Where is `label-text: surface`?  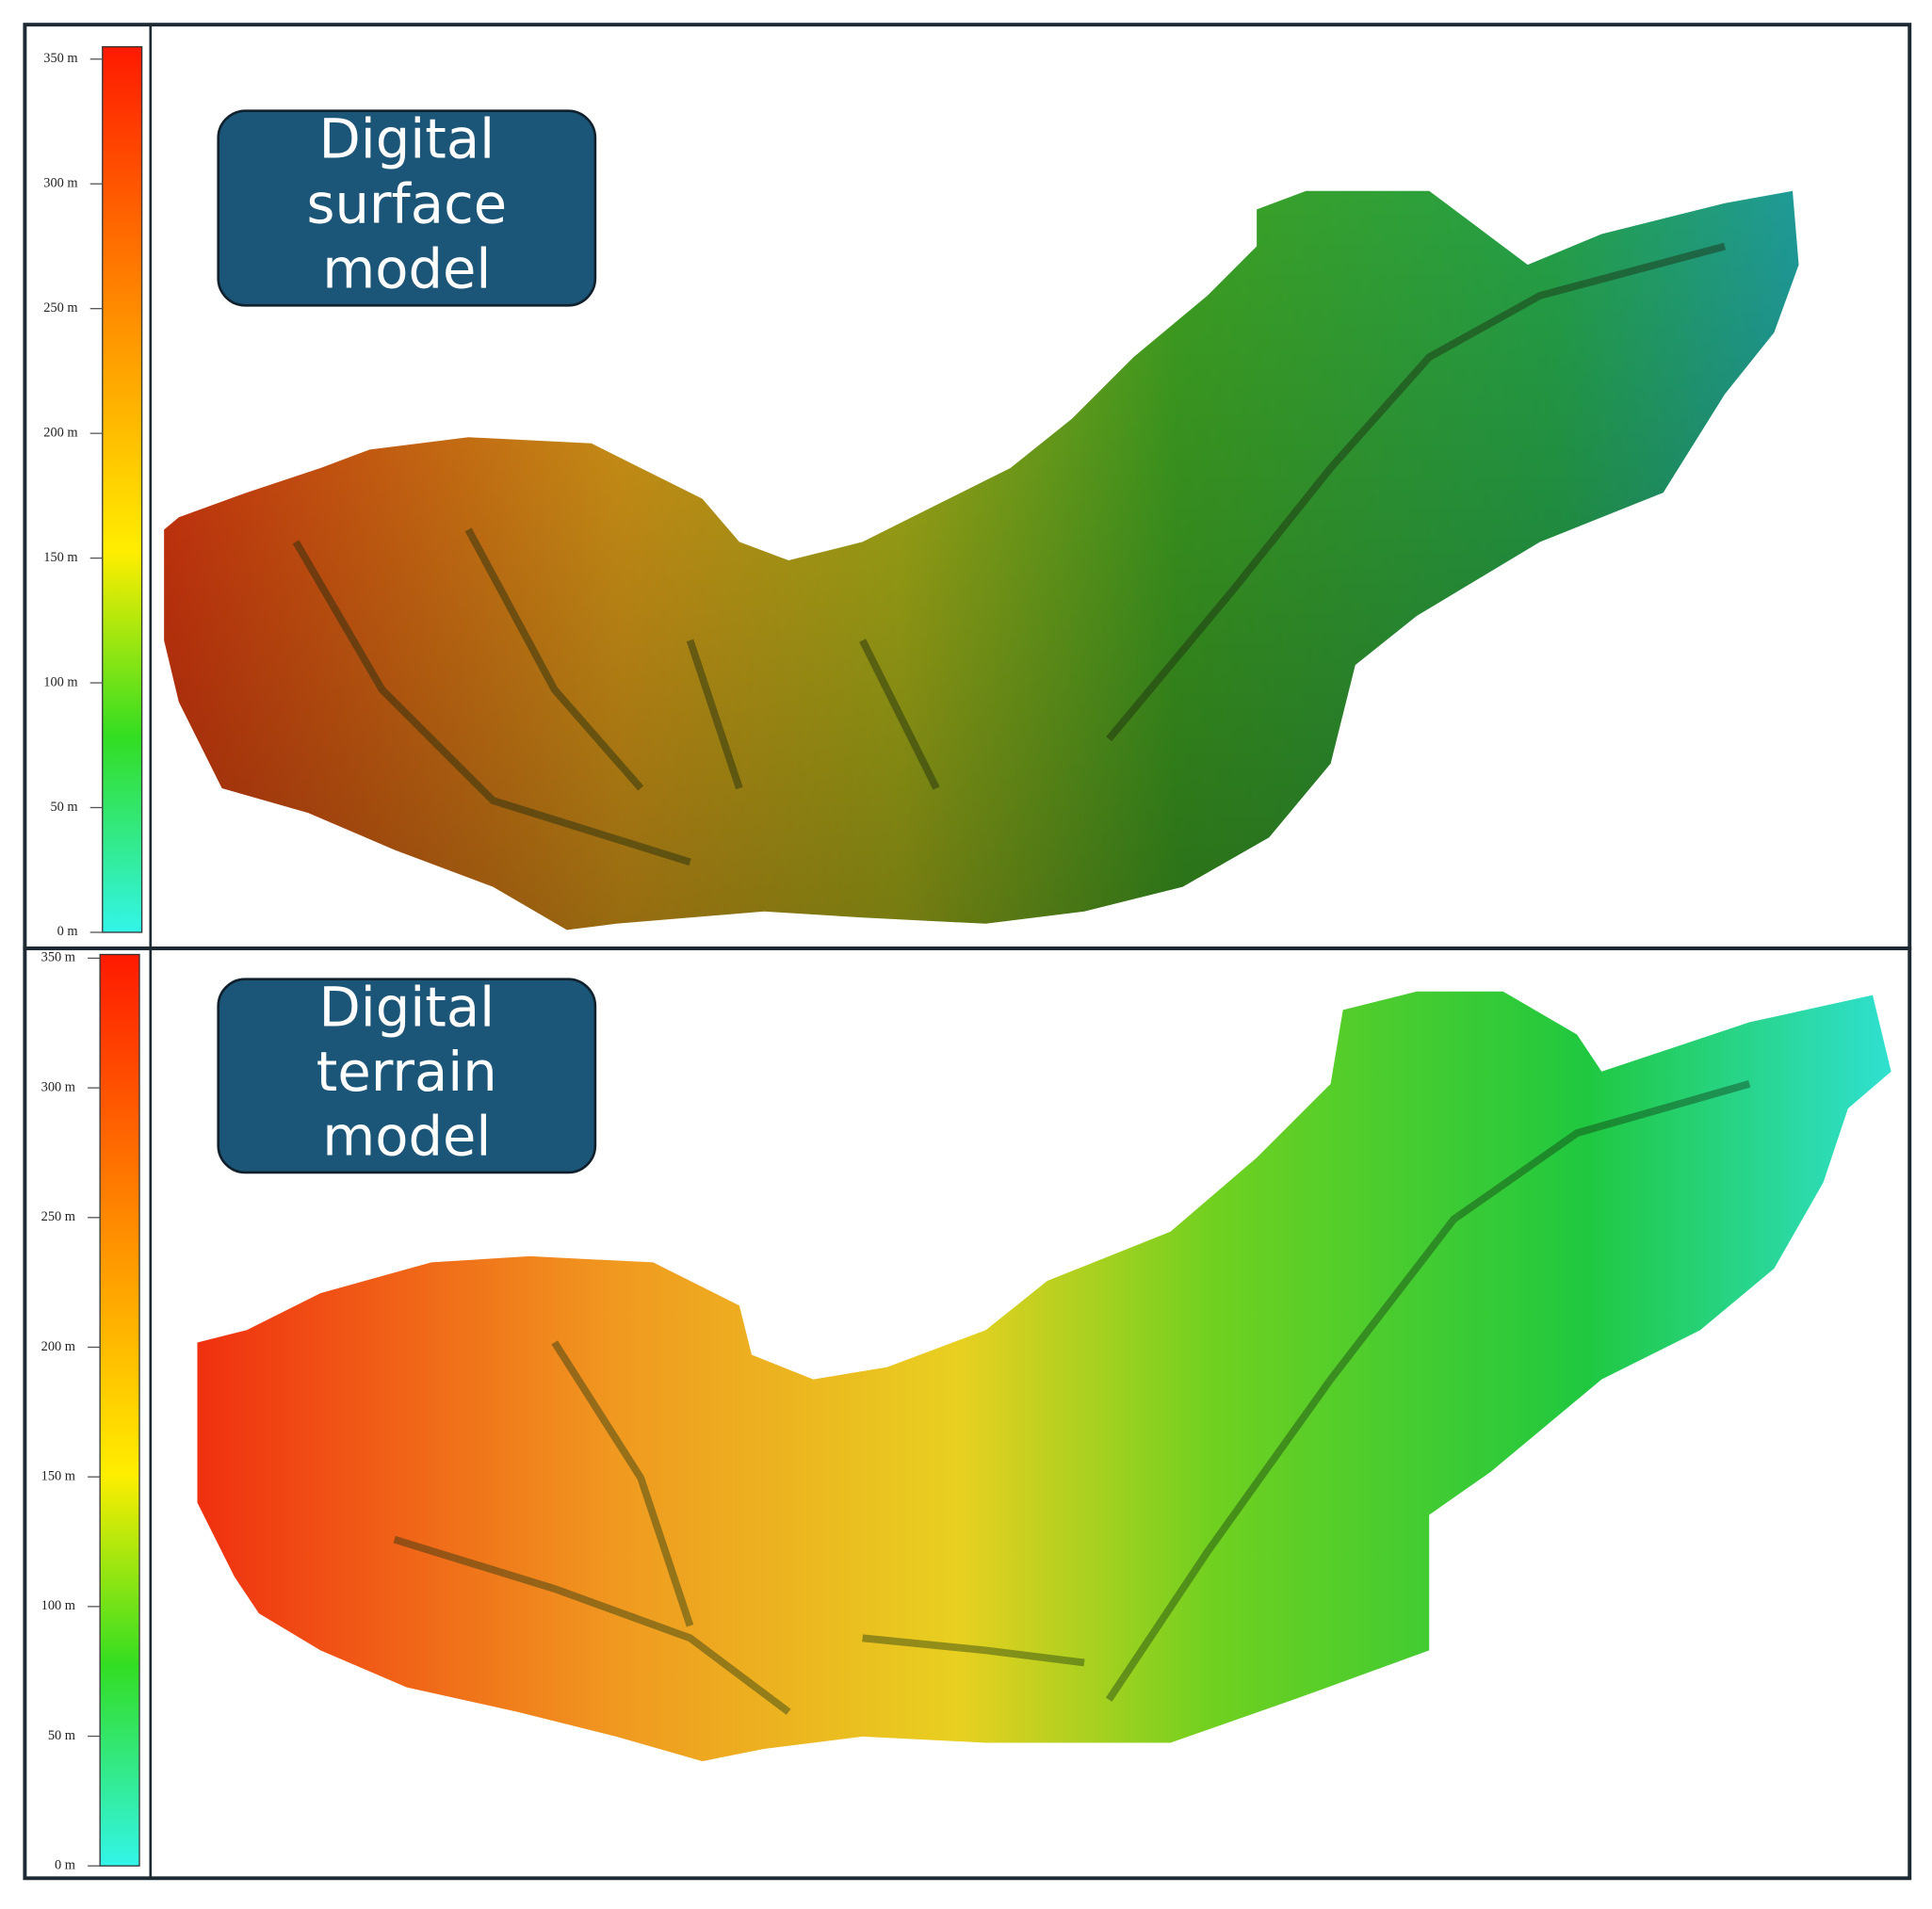
label-text: surface is located at coordinates (406, 204).